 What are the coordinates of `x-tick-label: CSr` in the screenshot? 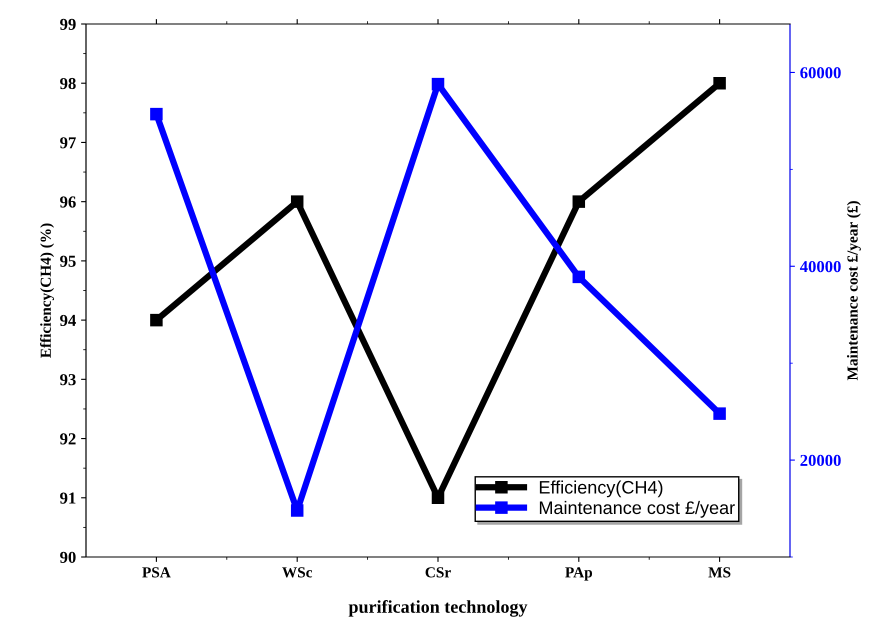 It's located at (438, 572).